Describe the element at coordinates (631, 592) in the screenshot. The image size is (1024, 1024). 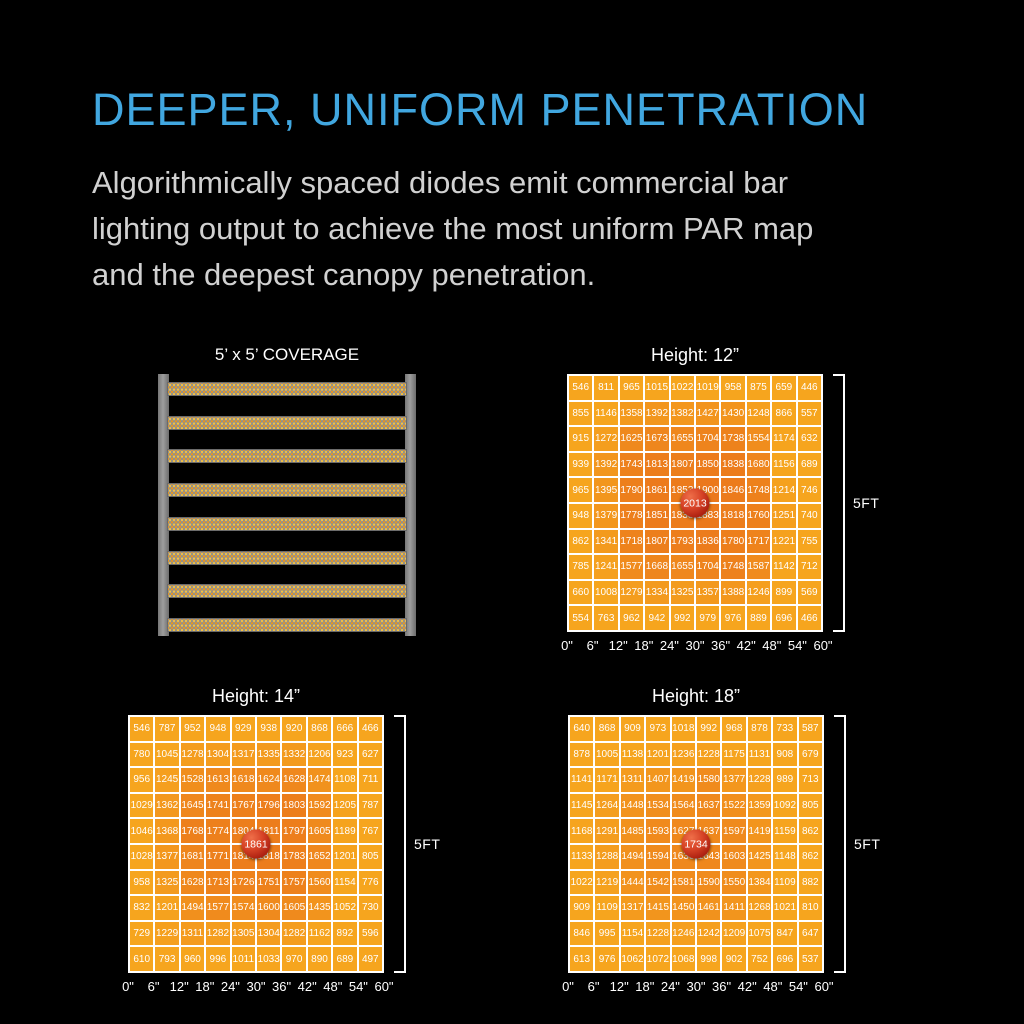
I see `par-cell: 1279` at that location.